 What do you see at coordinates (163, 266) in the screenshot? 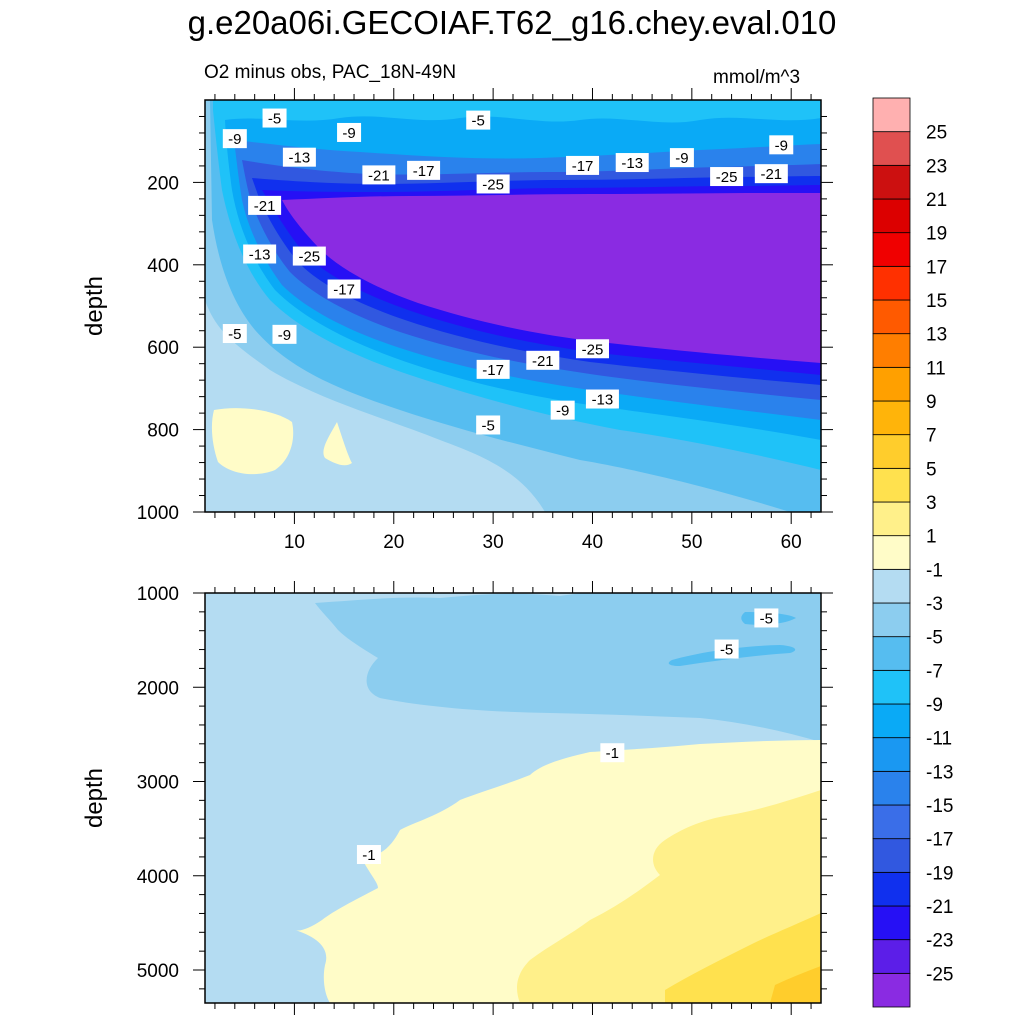
I see `y-tick-label: 400` at bounding box center [163, 266].